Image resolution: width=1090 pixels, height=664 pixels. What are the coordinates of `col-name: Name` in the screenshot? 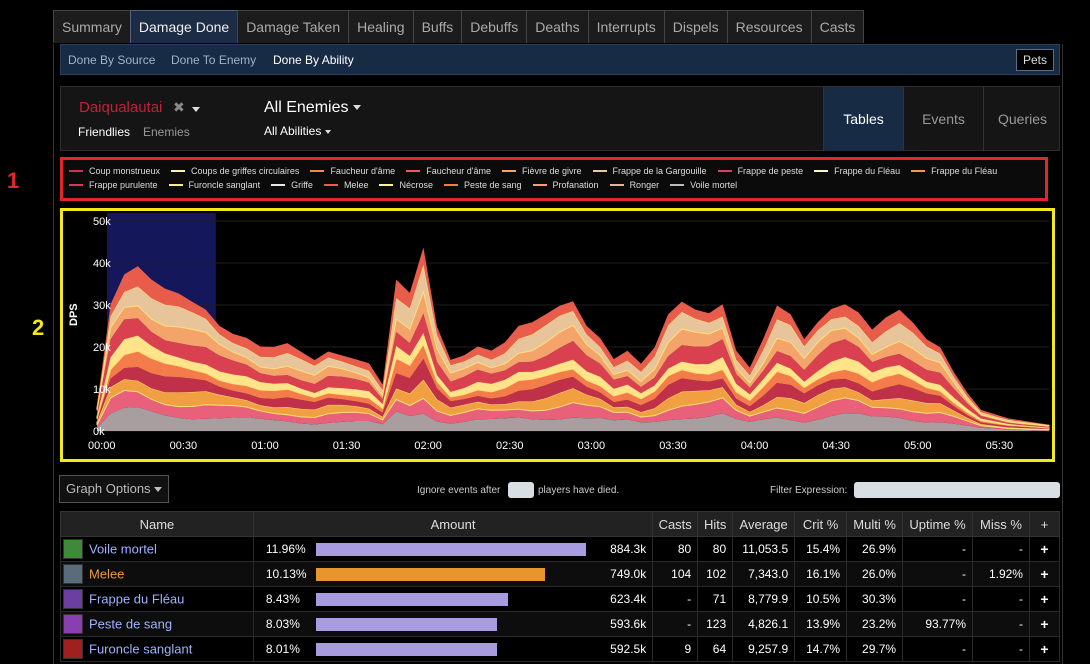 It's located at (157, 524).